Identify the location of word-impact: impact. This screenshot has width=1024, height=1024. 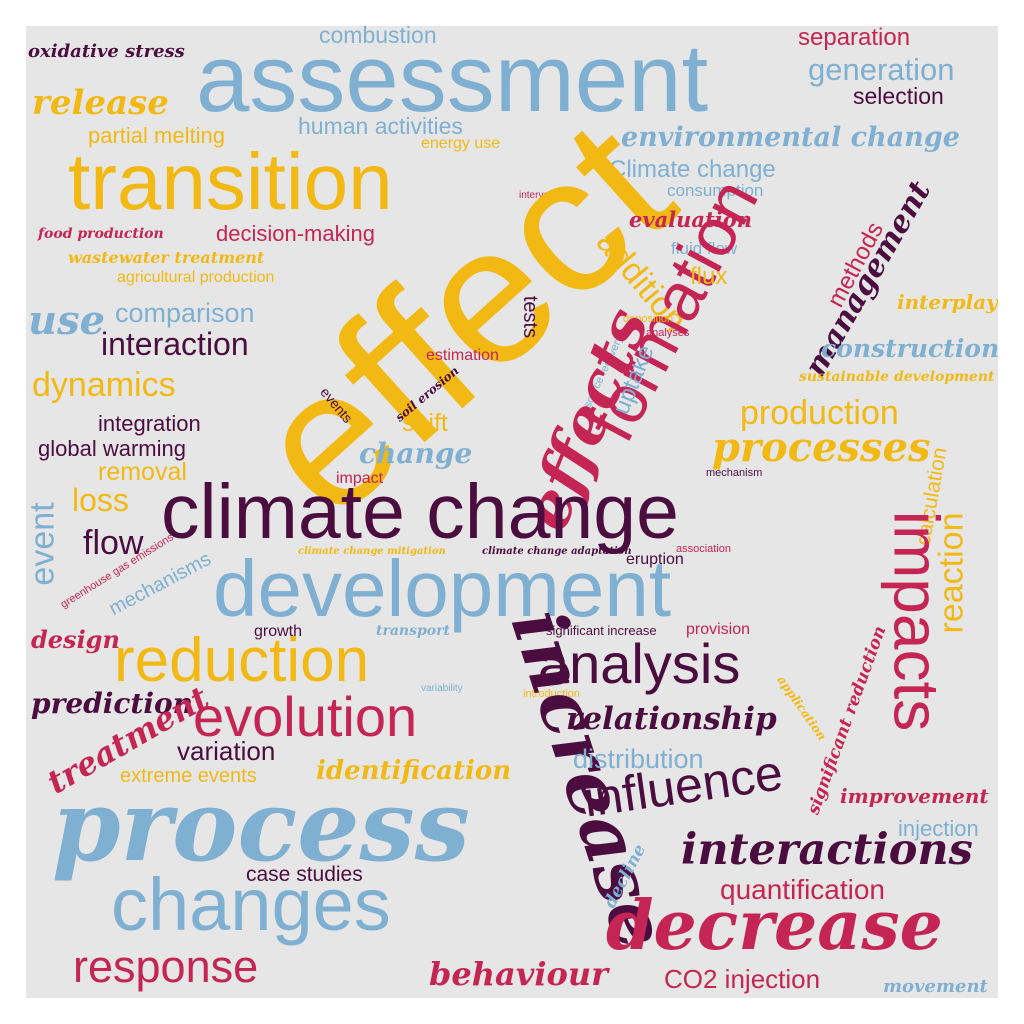
(360, 478).